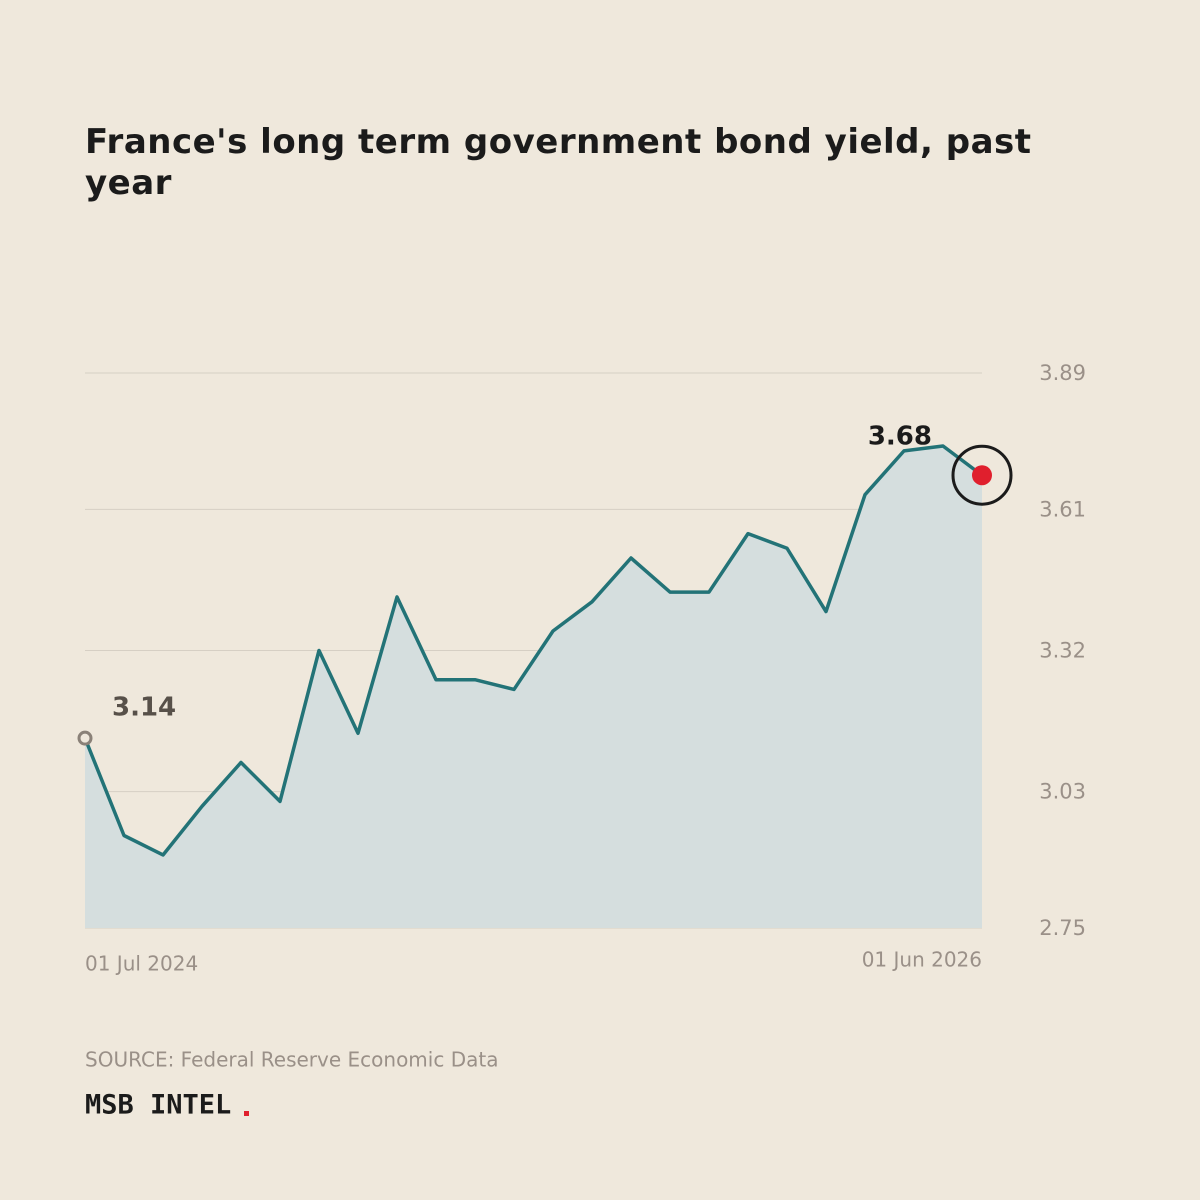  I want to click on start-marker, so click(85, 738).